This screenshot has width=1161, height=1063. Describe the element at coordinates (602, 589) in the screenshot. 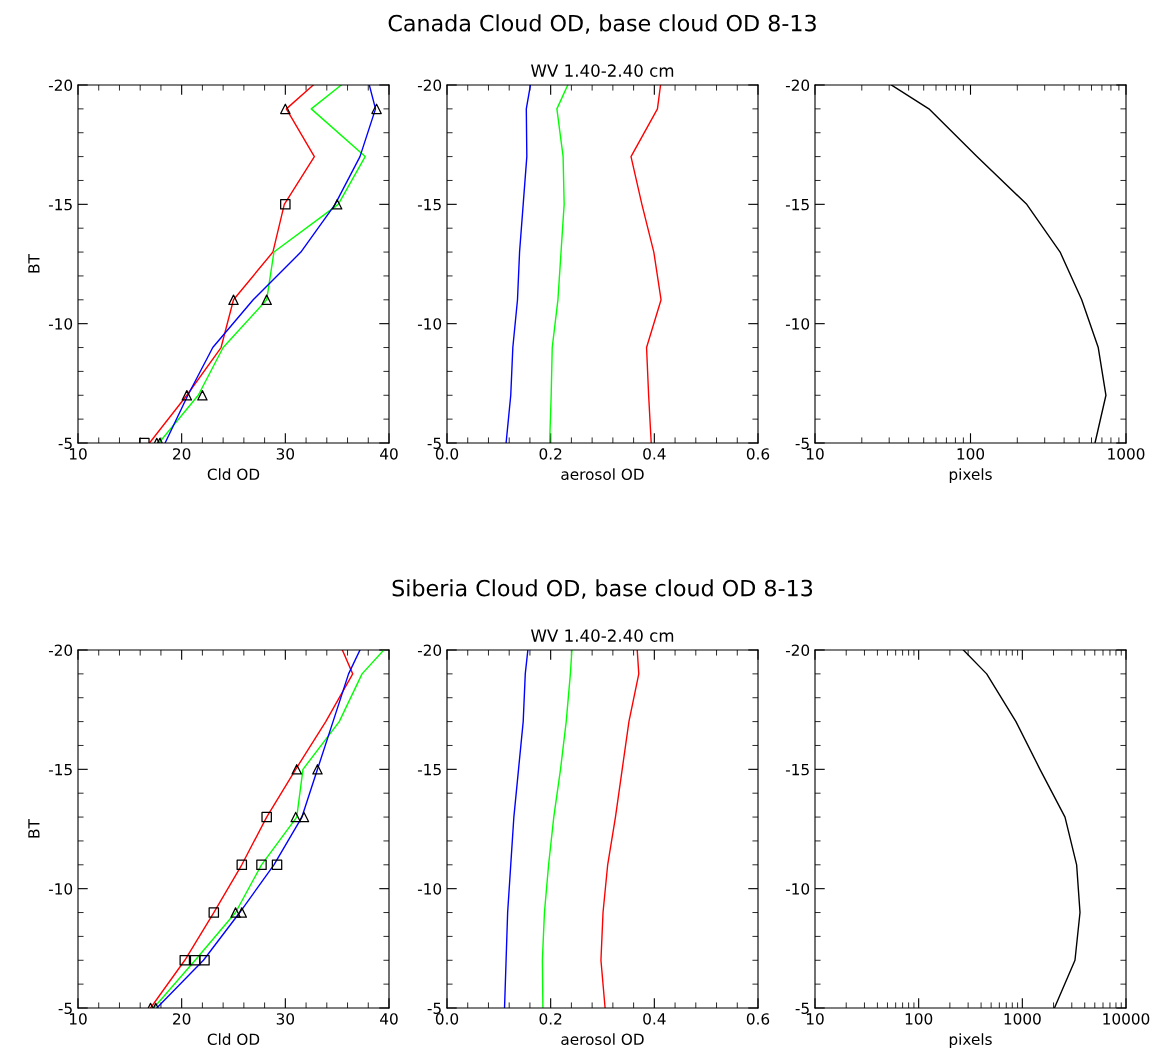

I see `chart-title: Siberia Cloud OD, base cloud OD 8-13` at that location.